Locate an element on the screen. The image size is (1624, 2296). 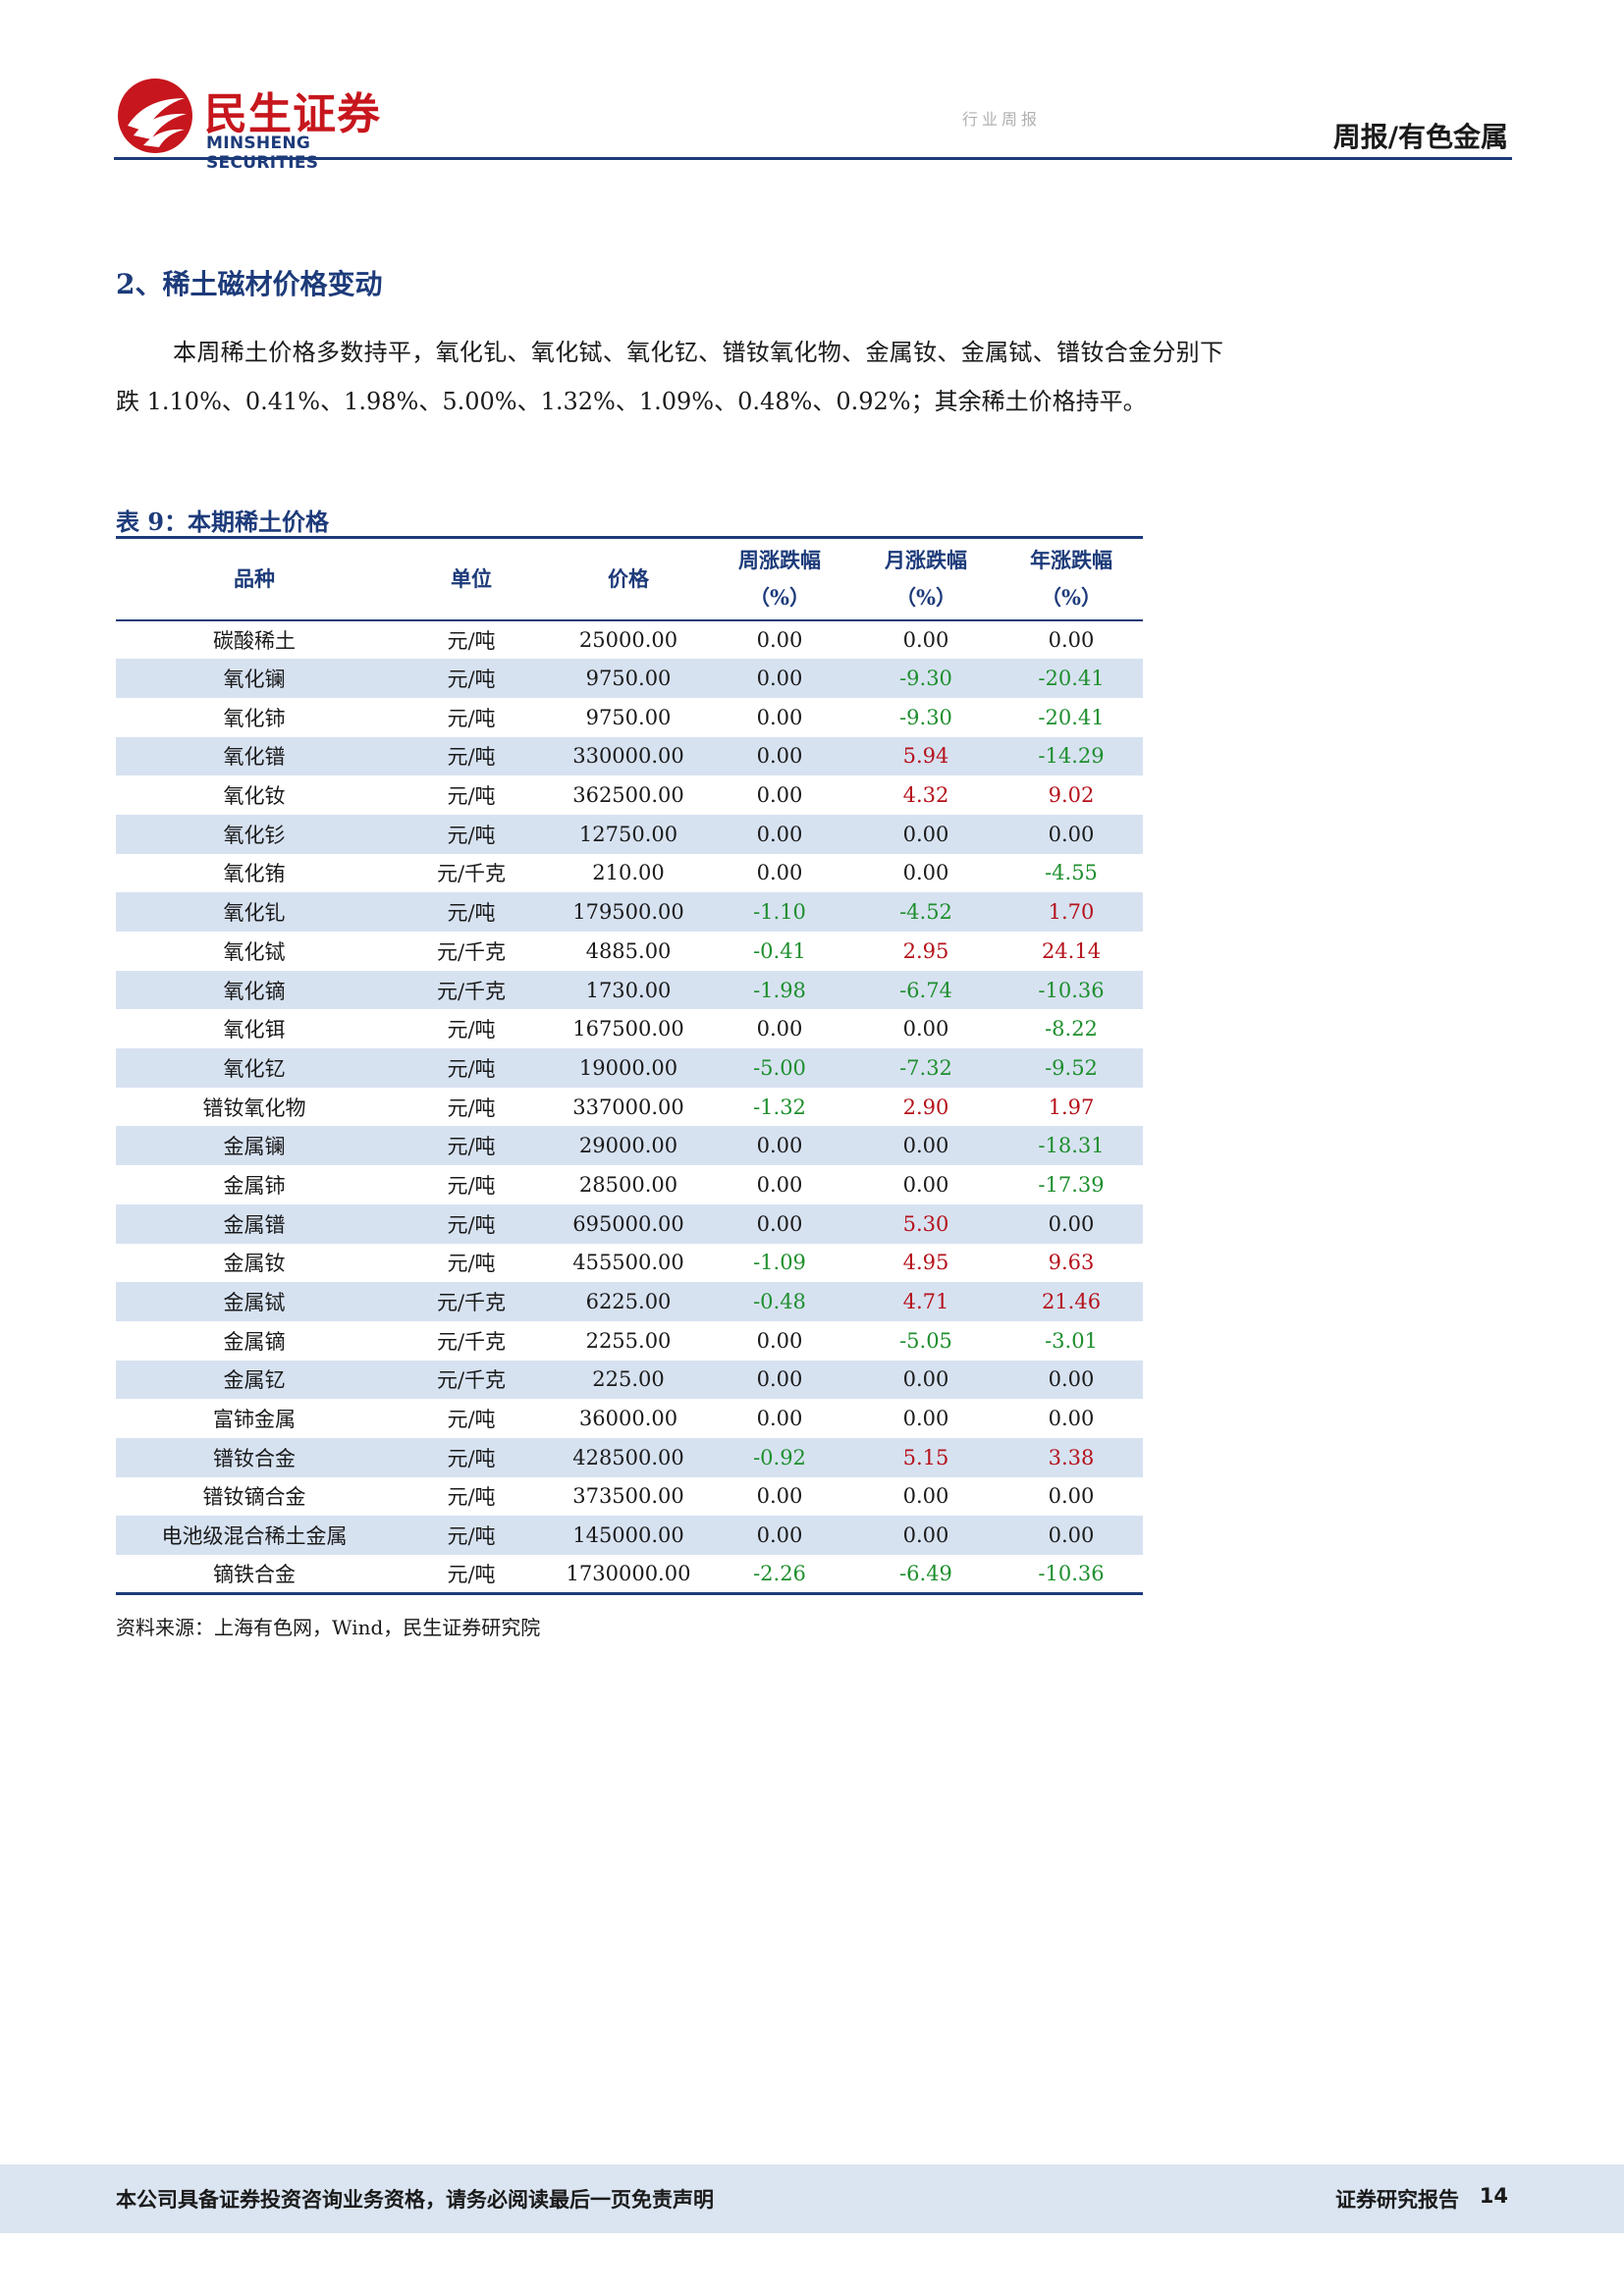
cell-price: 373500.00 is located at coordinates (628, 1496).